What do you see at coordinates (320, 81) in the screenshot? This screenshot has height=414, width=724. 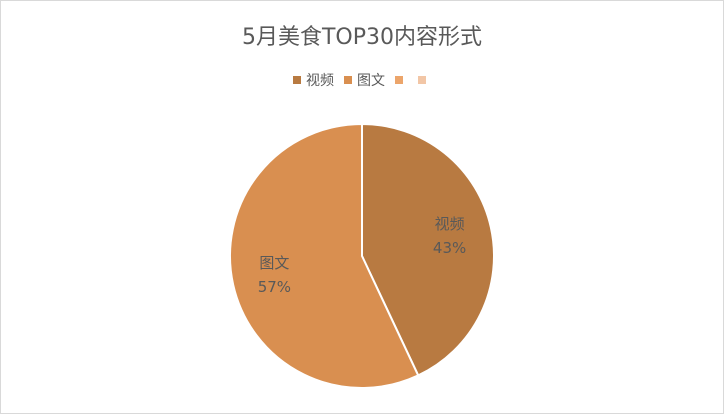 I see `legend-label: 视频` at bounding box center [320, 81].